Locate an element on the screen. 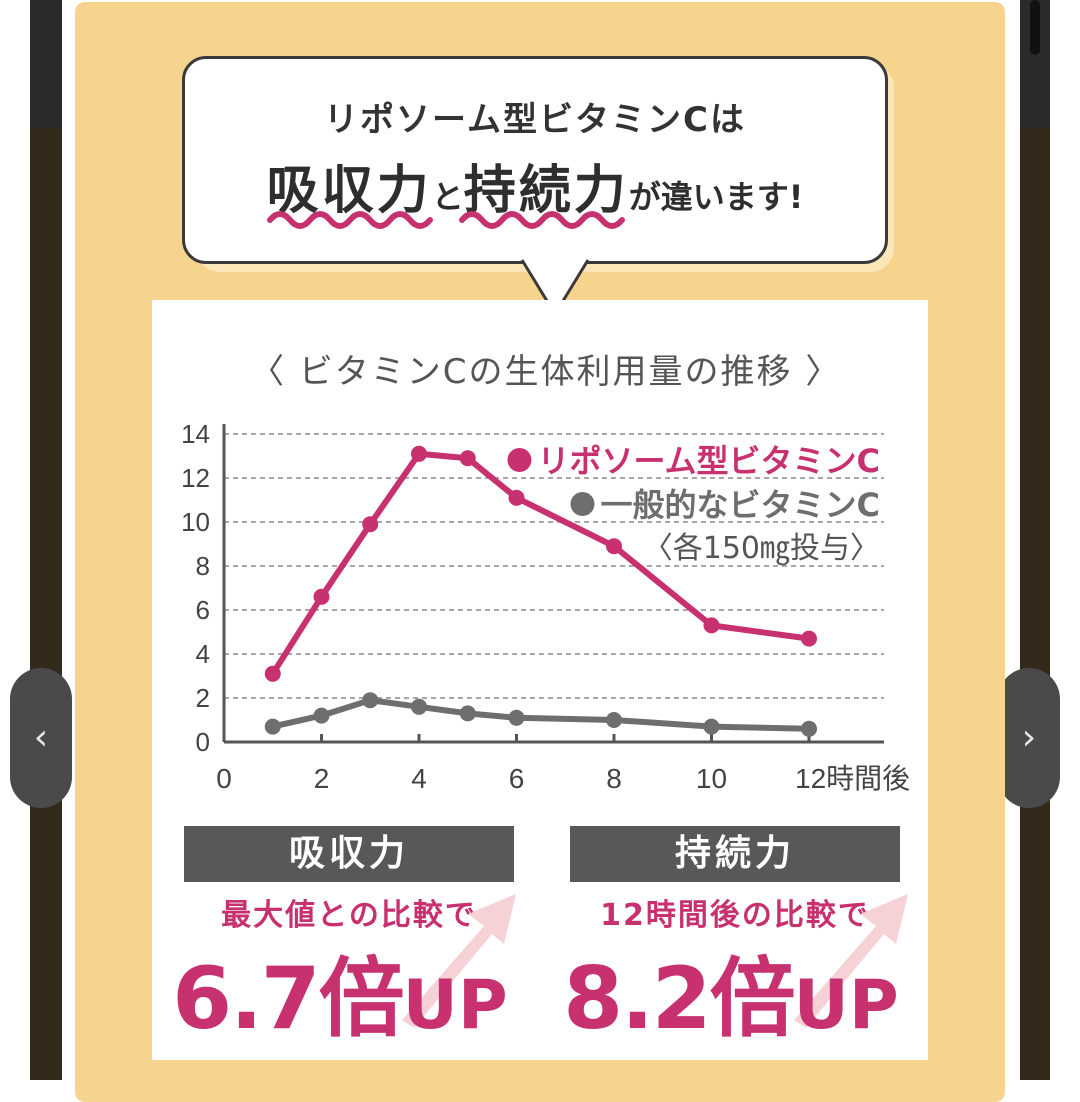 Image resolution: width=1080 pixels, height=1102 pixels. series-line-regular is located at coordinates (541, 714).